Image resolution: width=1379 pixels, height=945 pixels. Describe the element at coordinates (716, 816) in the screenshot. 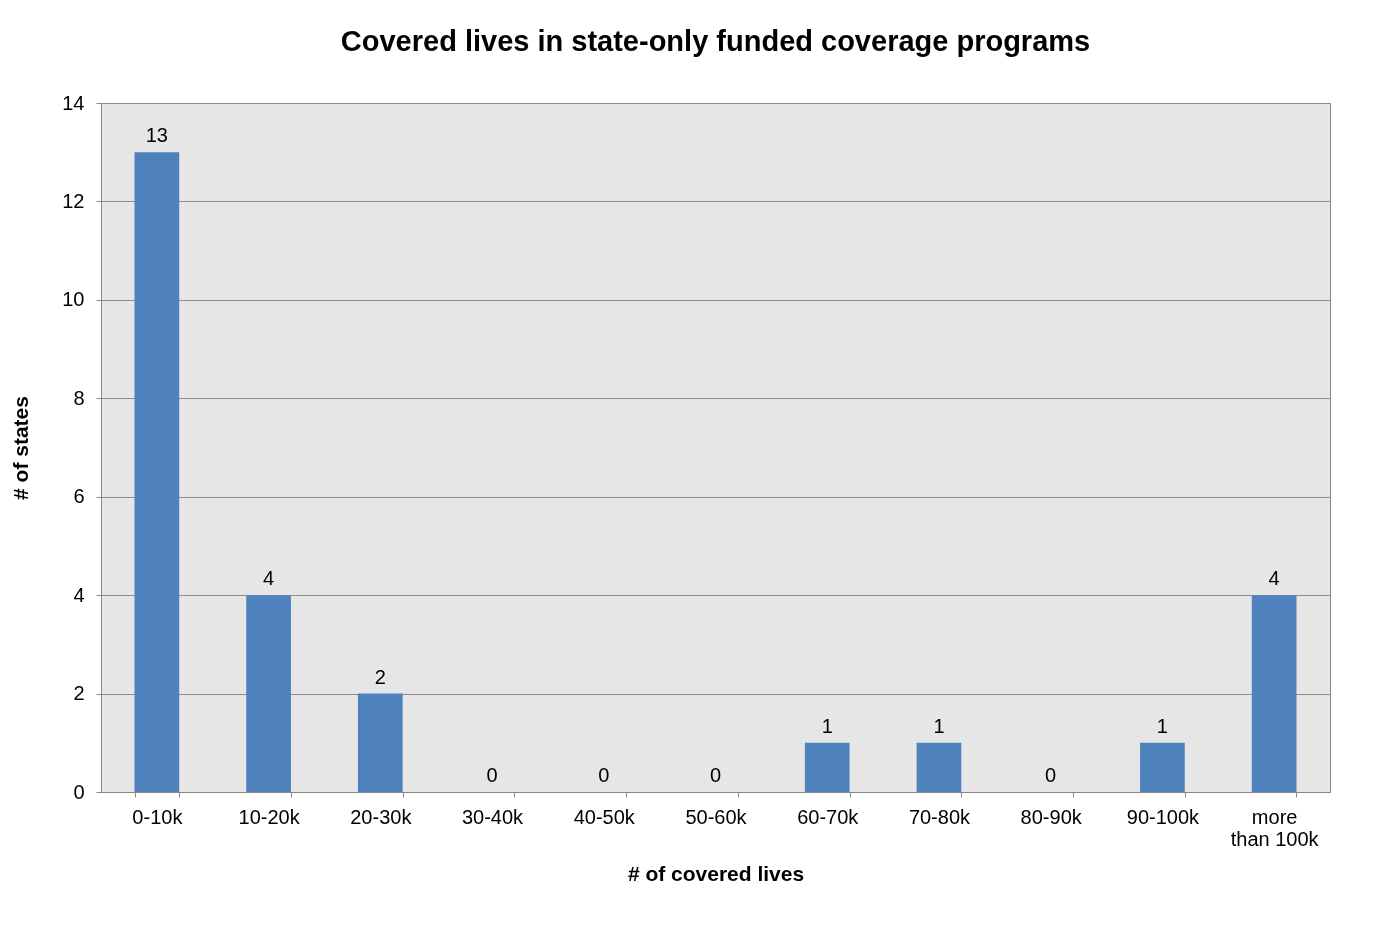

I see `x-tick-label: 50-60k` at that location.